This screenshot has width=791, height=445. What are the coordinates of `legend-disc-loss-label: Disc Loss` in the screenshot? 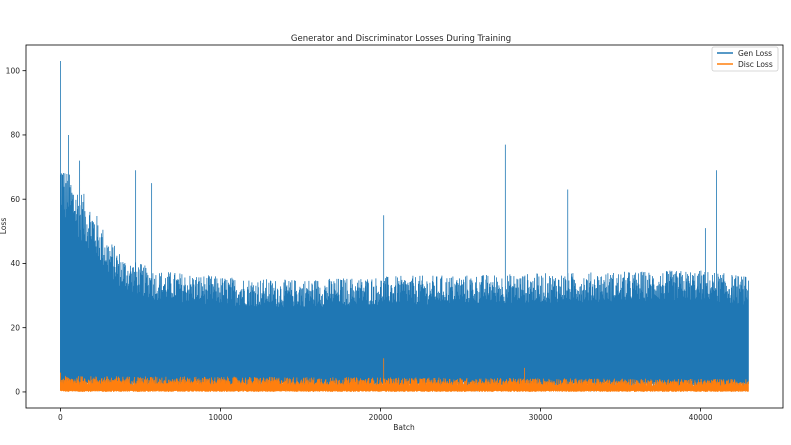 It's located at (755, 64).